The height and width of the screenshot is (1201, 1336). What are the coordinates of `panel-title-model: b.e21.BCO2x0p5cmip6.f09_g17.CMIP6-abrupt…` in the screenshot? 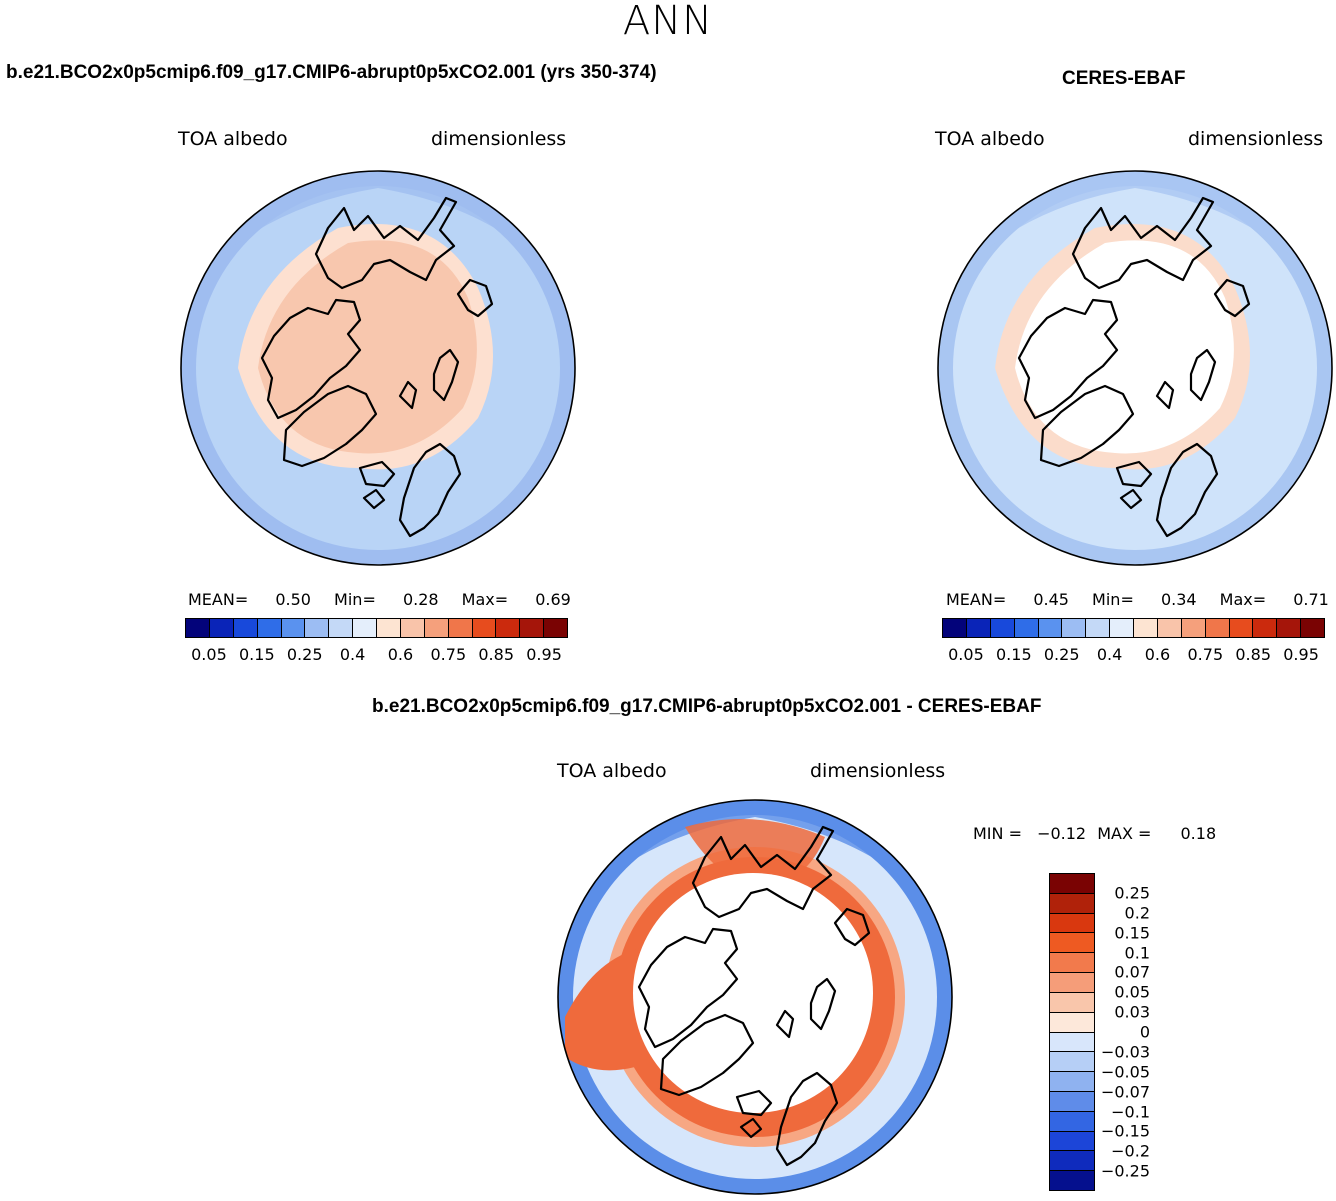 It's located at (331, 72).